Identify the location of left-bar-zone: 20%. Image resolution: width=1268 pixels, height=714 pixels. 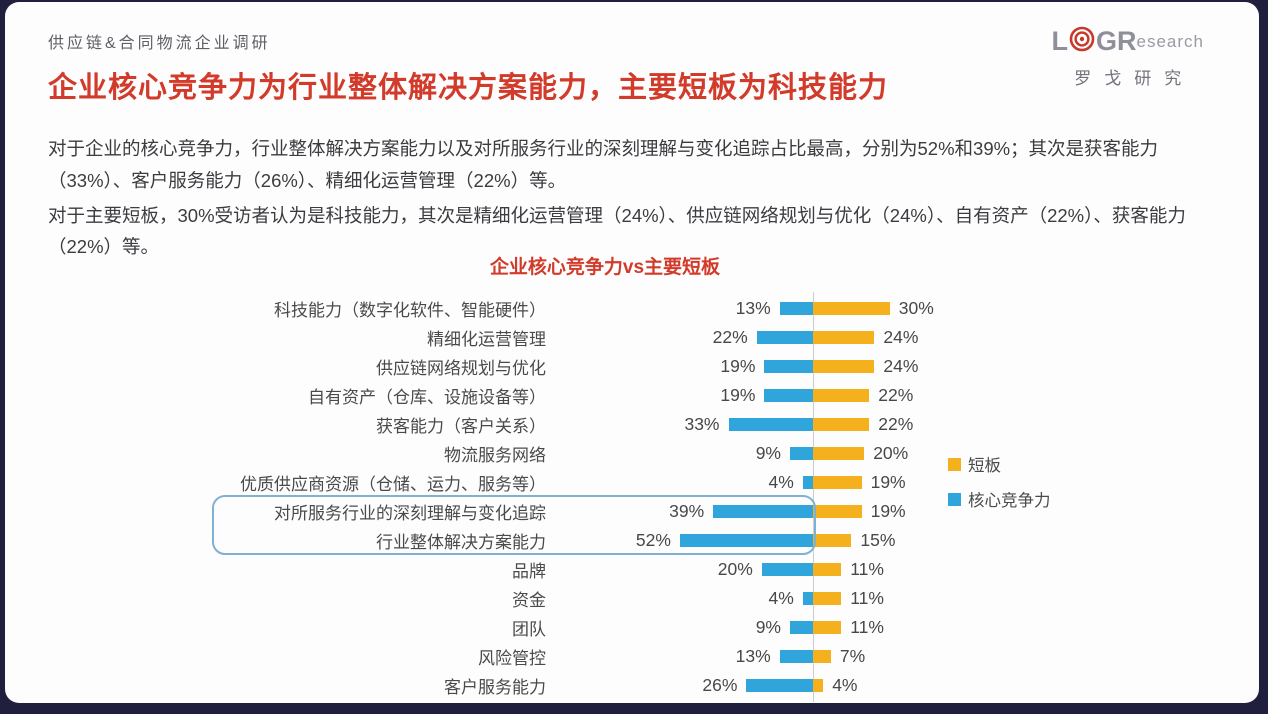
(686, 569).